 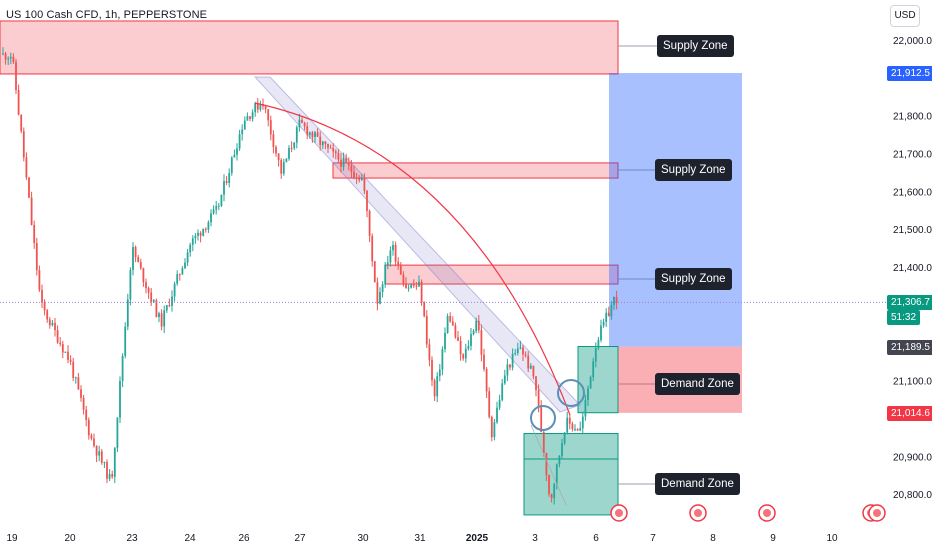 I want to click on y-tick-label: 21,700.0, so click(x=912, y=154).